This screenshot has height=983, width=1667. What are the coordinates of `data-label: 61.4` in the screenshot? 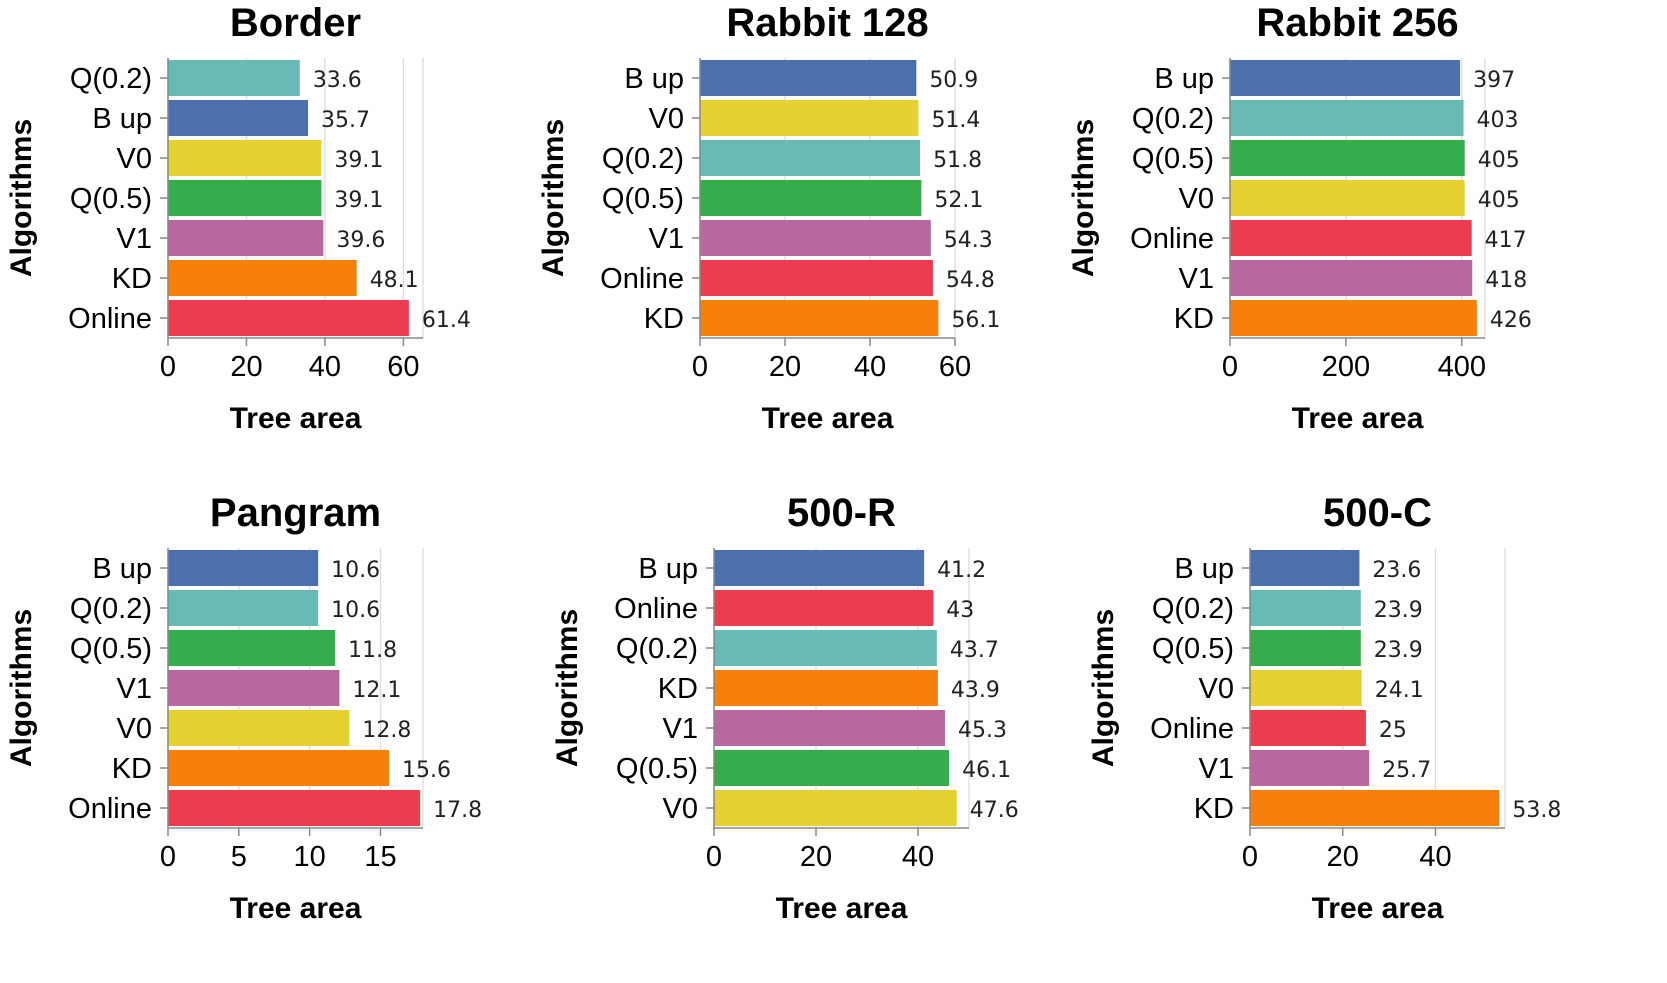 It's located at (446, 320).